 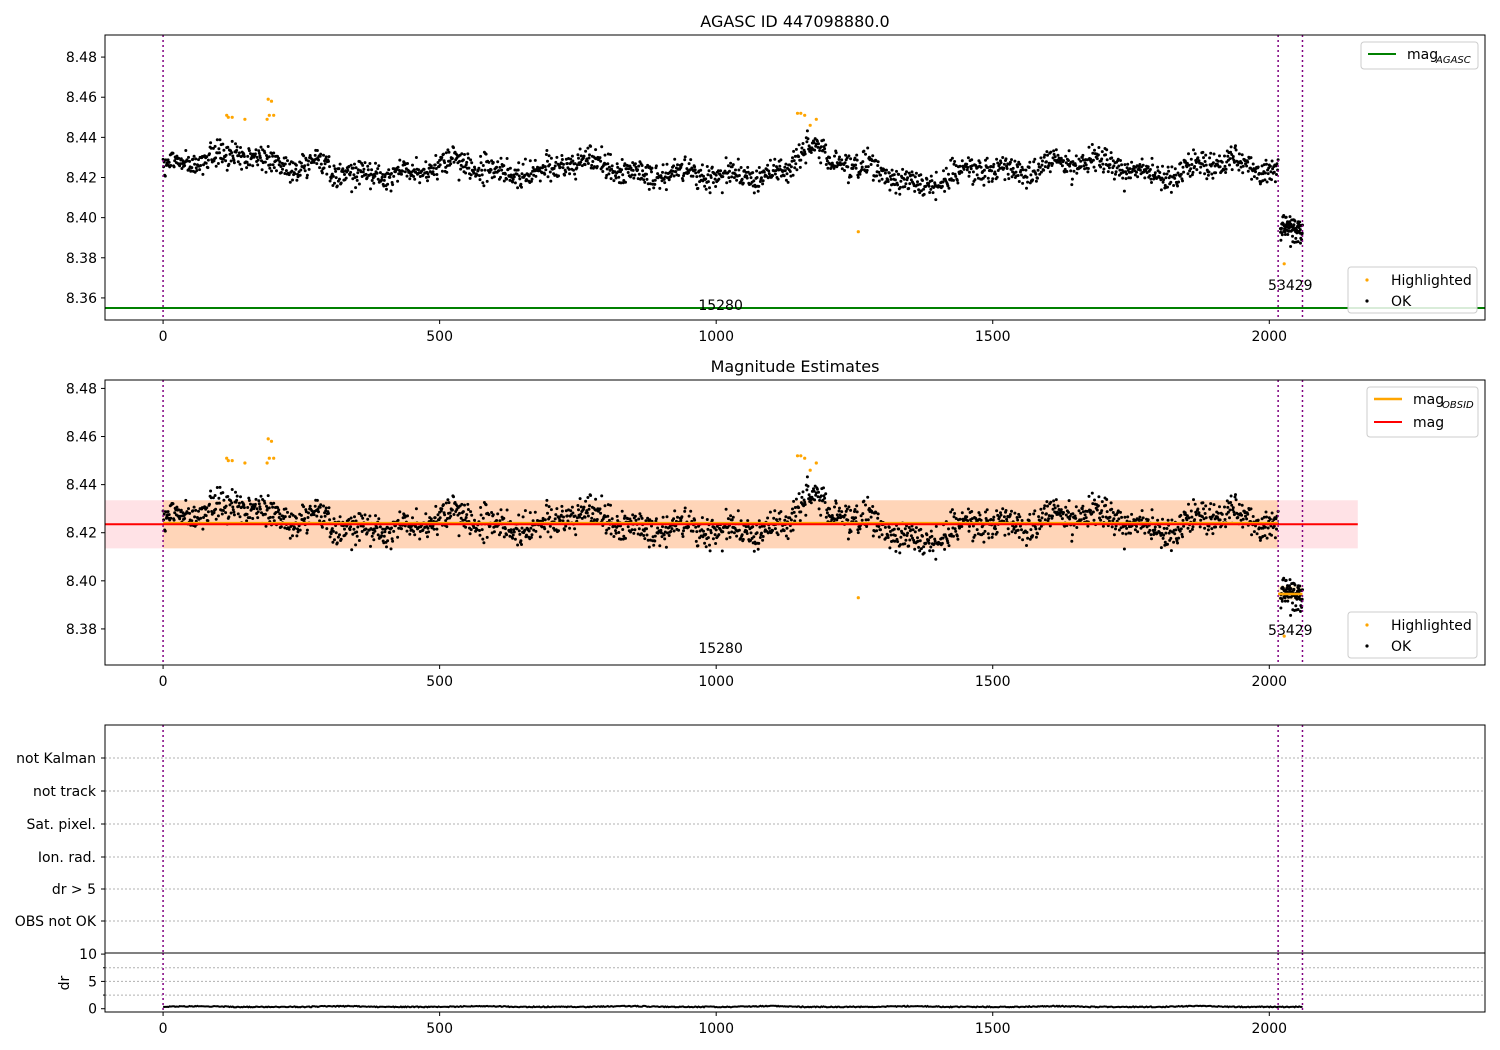 What do you see at coordinates (81, 438) in the screenshot?
I see `magnitude-y-tick-label: 8.46` at bounding box center [81, 438].